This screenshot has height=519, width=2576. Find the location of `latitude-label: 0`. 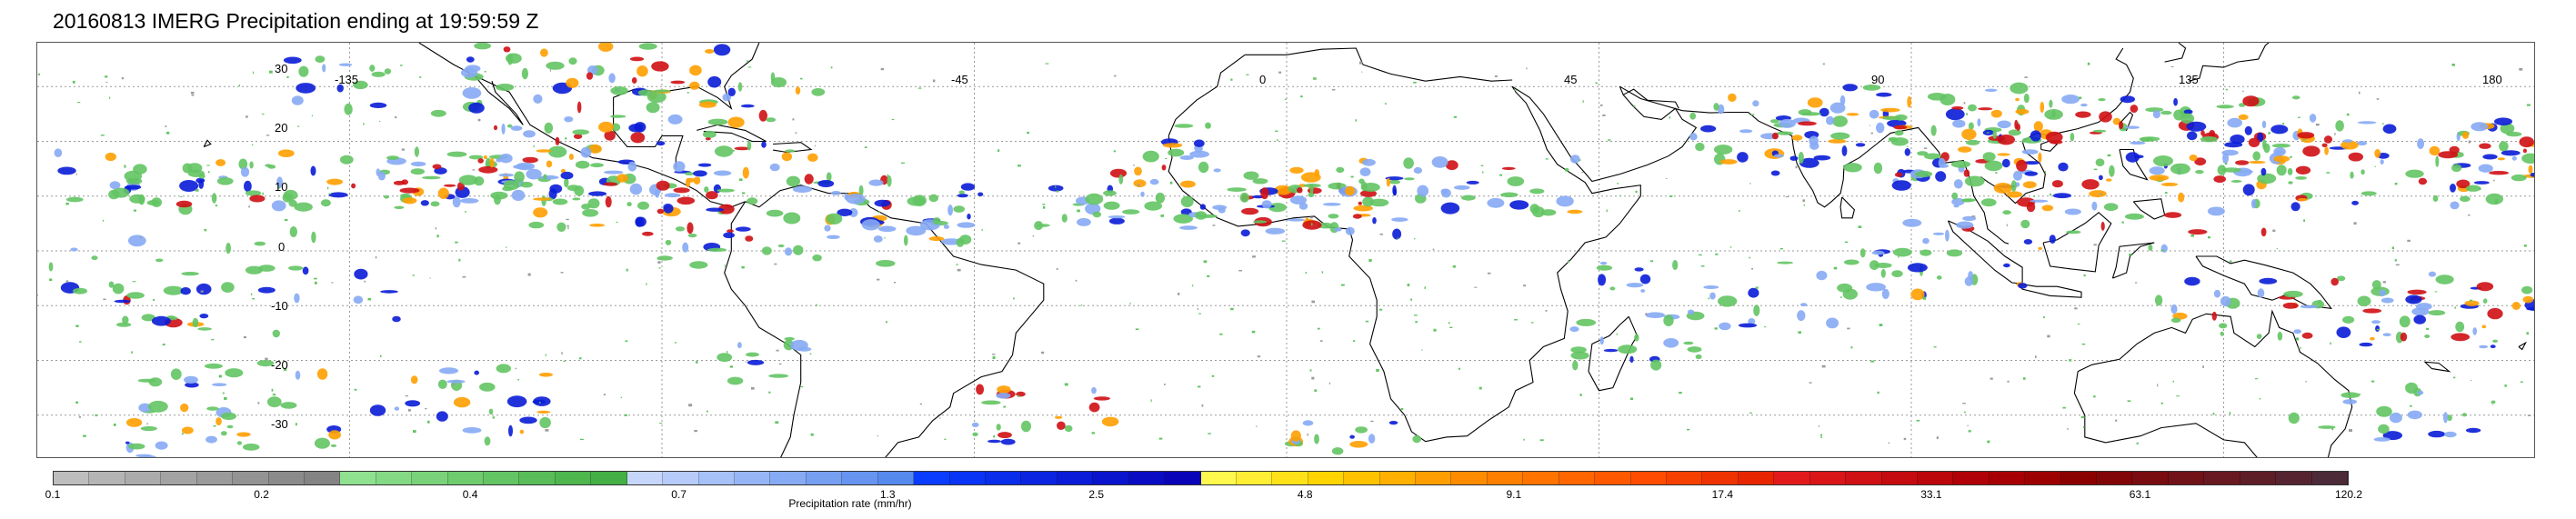

latitude-label: 0 is located at coordinates (282, 247).